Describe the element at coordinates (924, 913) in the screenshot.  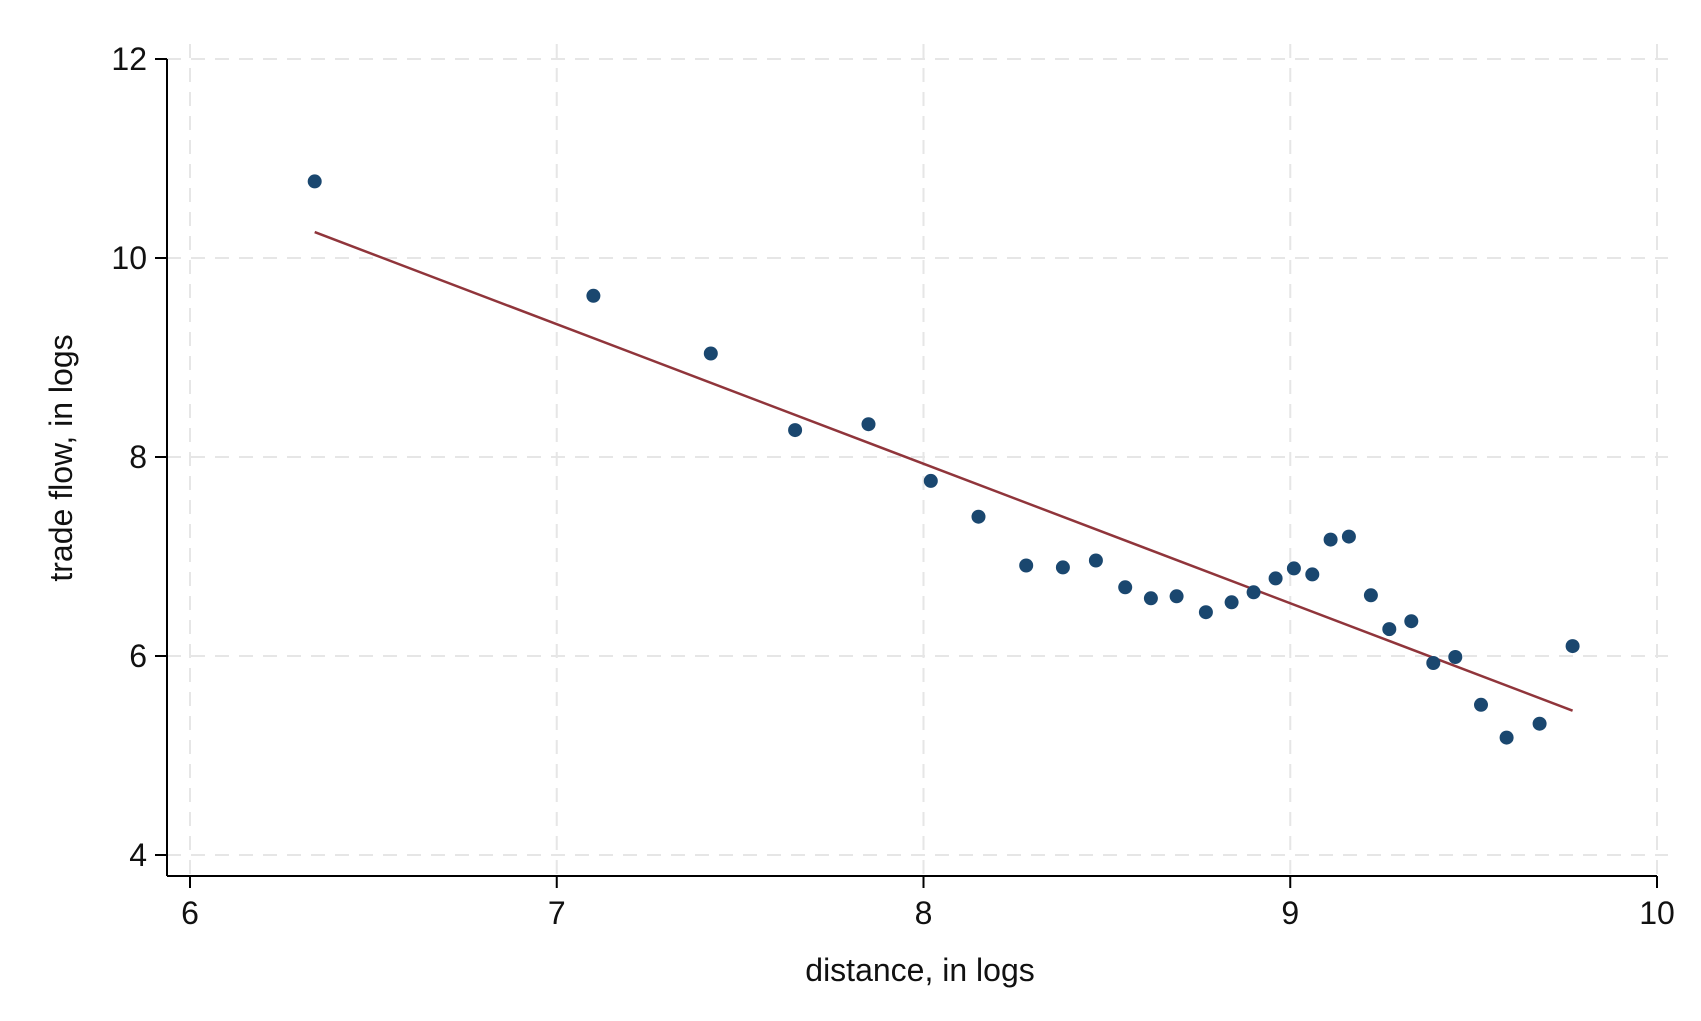
I see `x-tick-label-8: 8` at that location.